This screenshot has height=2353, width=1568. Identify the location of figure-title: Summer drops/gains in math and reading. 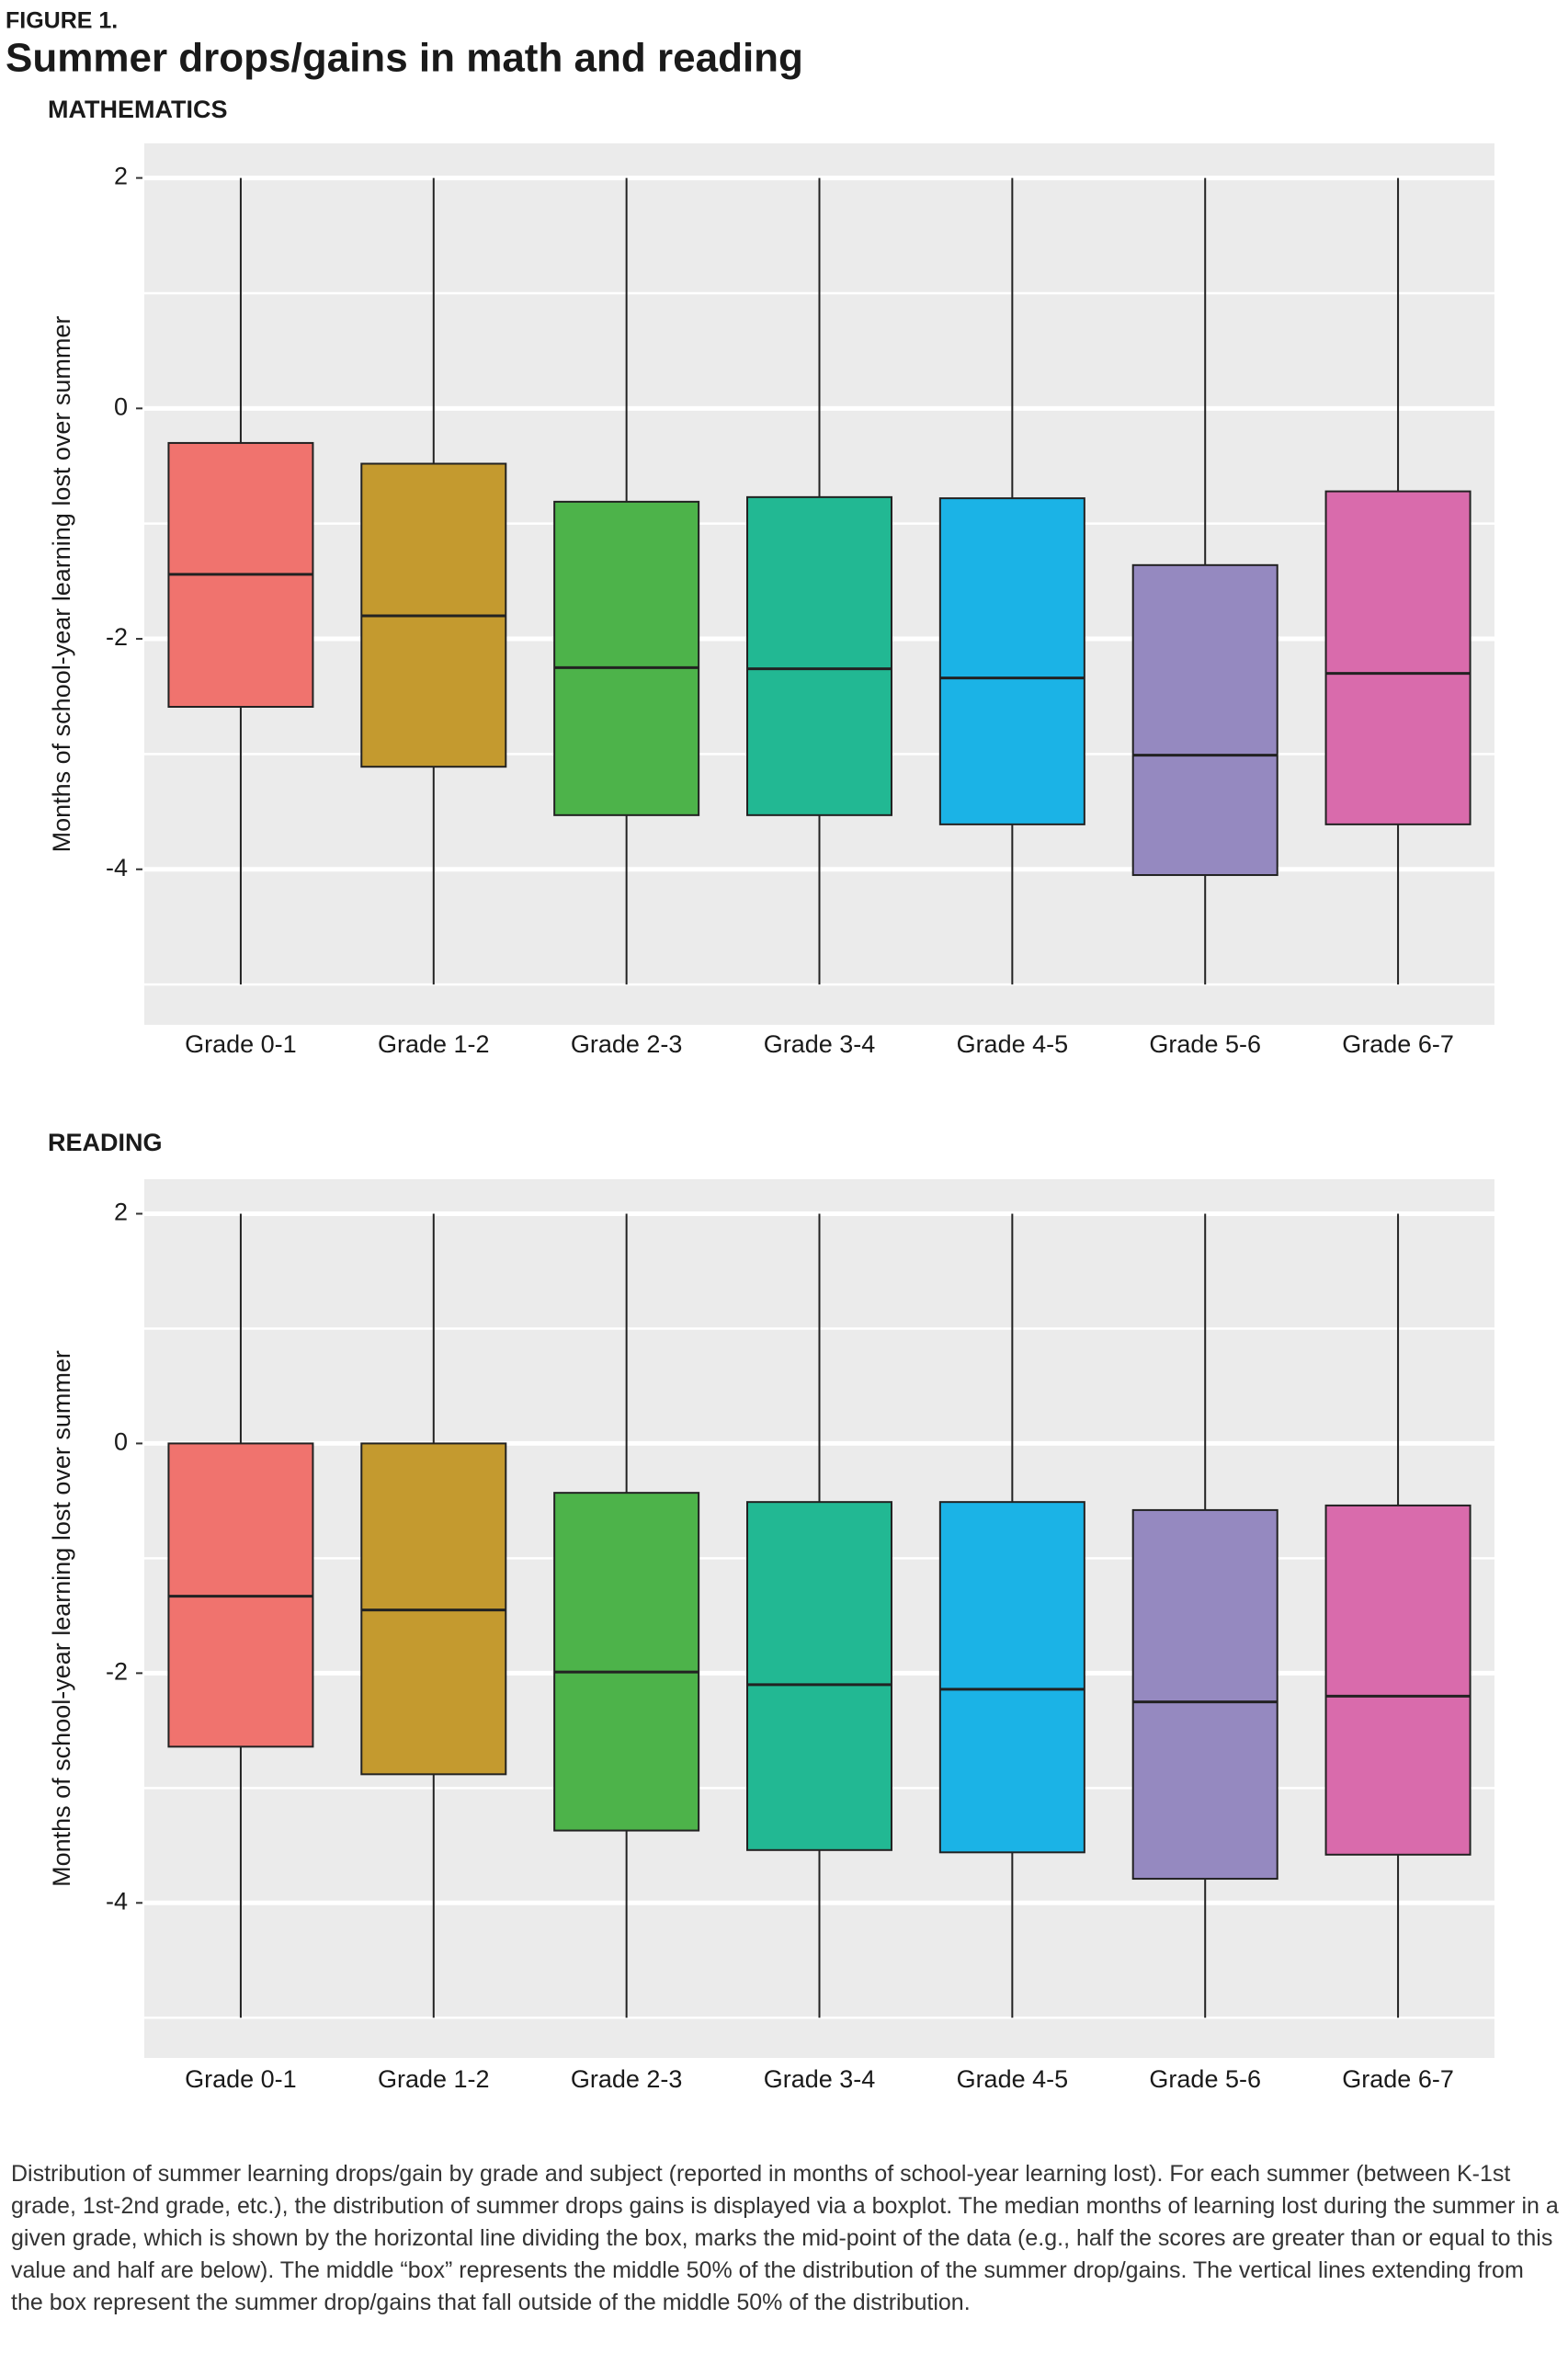
(404, 58).